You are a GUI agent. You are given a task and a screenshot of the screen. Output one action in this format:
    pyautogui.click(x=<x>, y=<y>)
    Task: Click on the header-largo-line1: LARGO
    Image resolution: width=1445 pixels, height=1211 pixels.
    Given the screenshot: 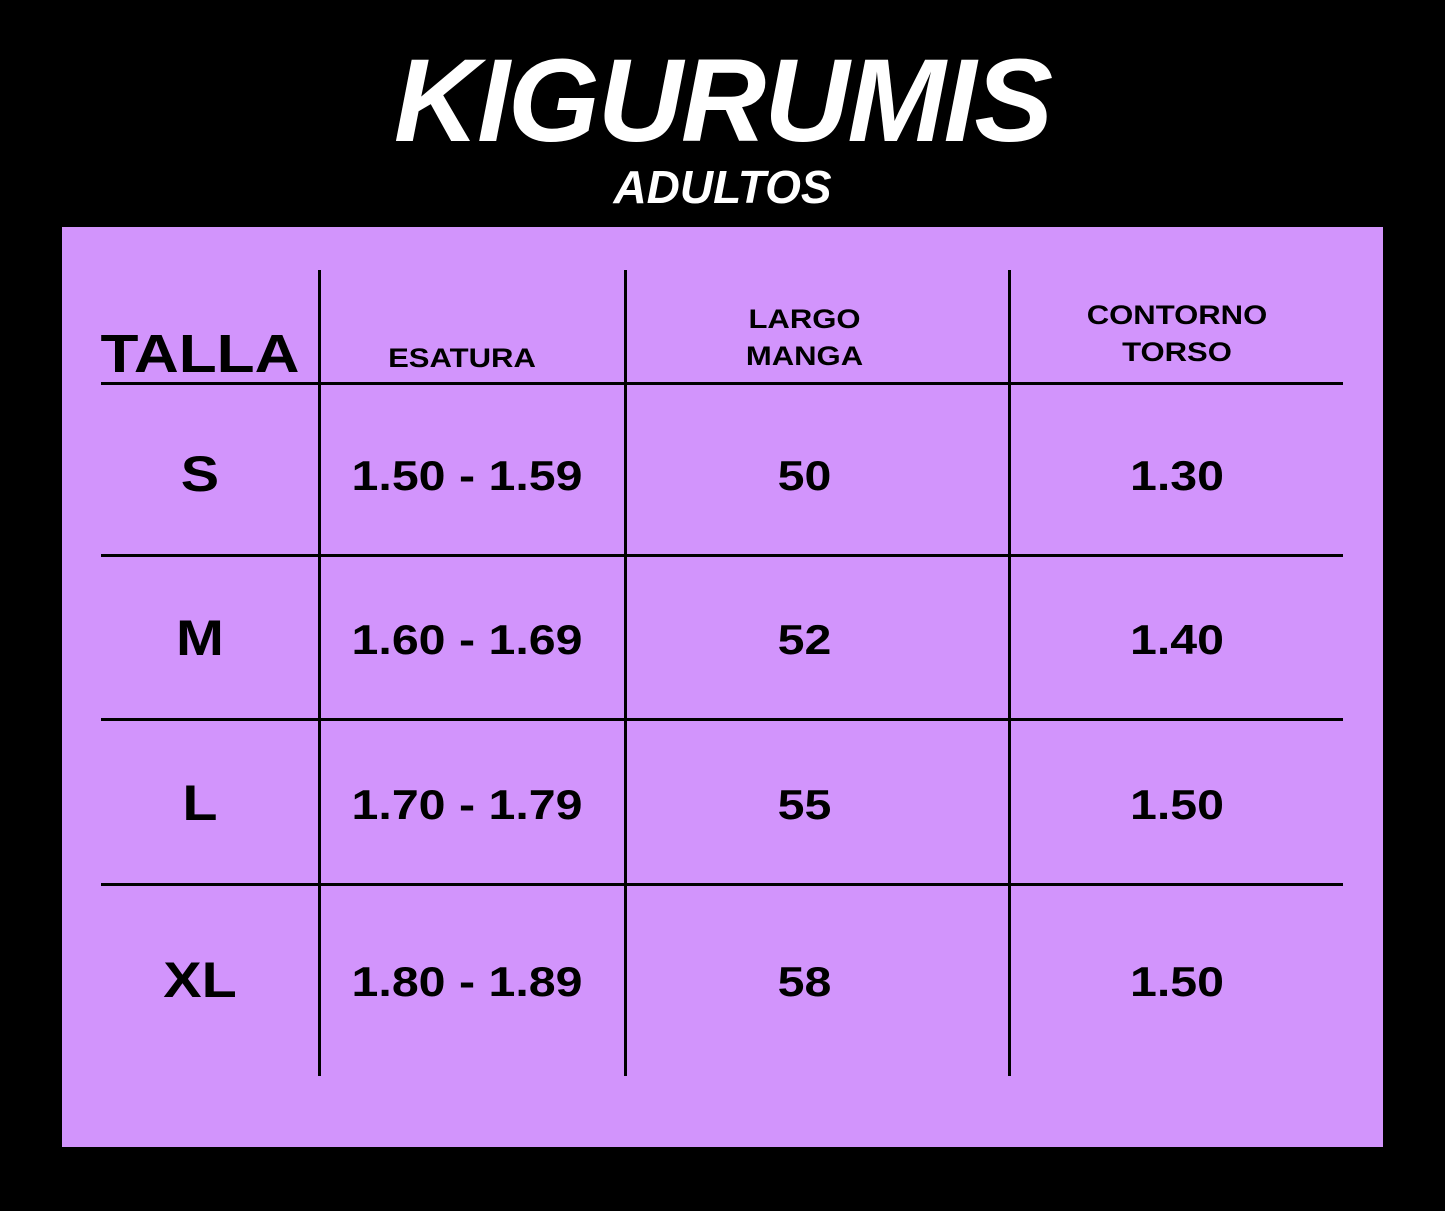 What is the action you would take?
    pyautogui.click(x=804, y=319)
    